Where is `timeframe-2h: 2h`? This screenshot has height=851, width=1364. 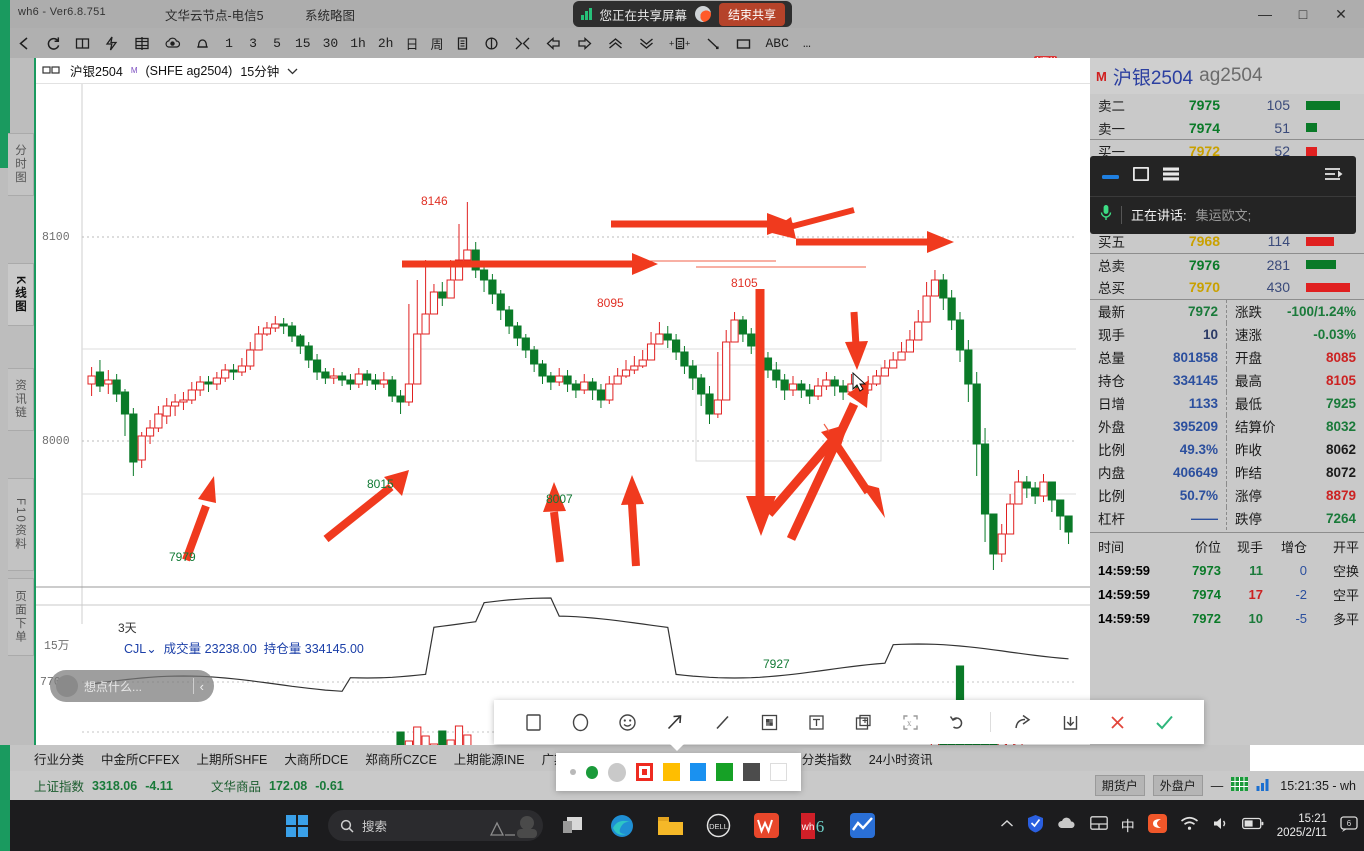
timeframe-2h: 2h is located at coordinates (385, 43).